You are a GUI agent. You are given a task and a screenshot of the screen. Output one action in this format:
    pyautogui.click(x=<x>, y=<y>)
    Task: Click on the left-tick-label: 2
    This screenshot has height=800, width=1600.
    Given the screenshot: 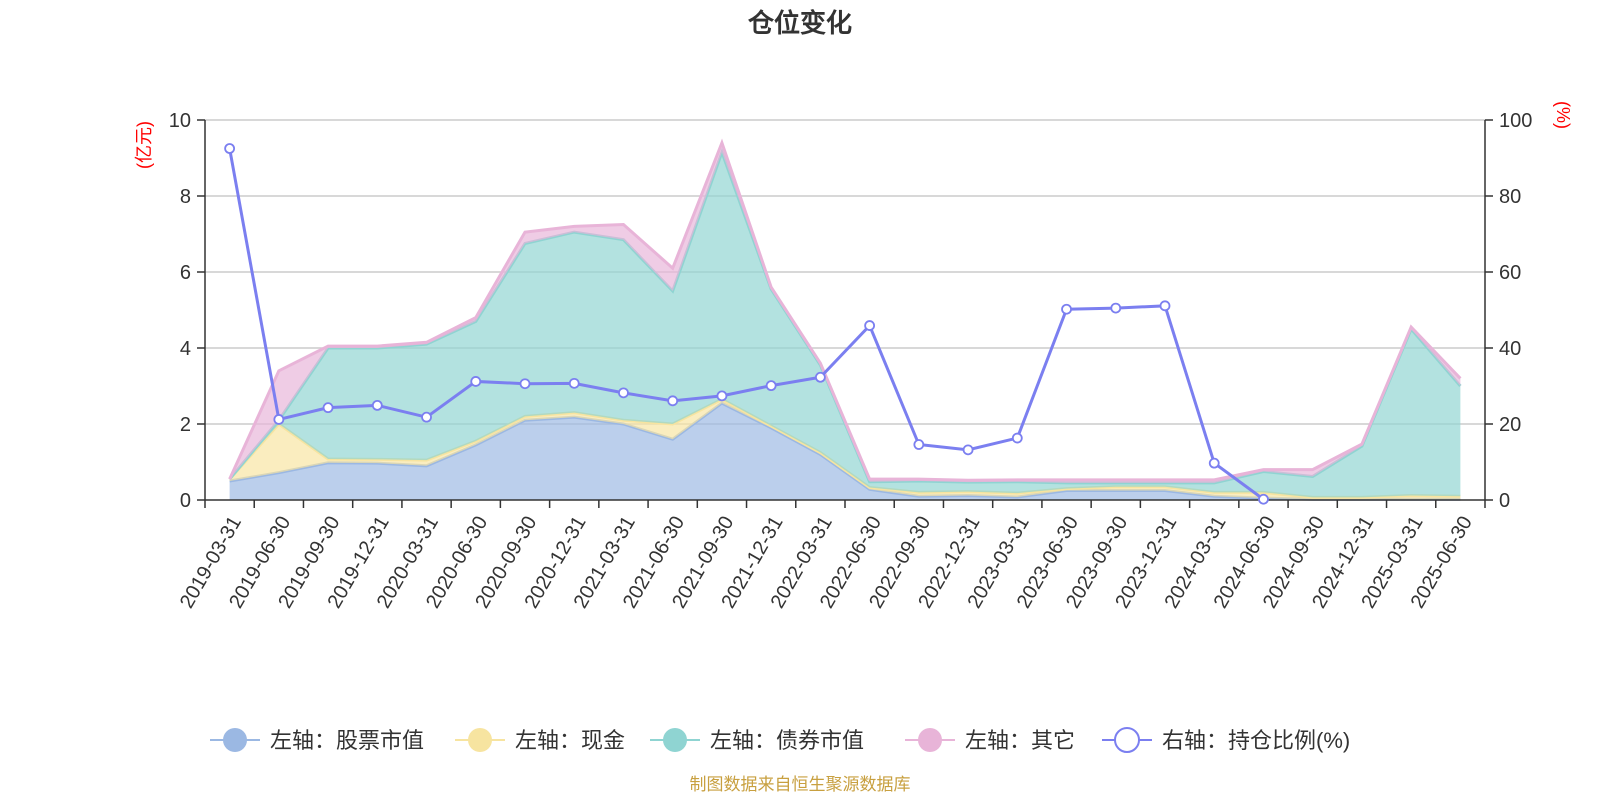 What is the action you would take?
    pyautogui.click(x=185, y=425)
    